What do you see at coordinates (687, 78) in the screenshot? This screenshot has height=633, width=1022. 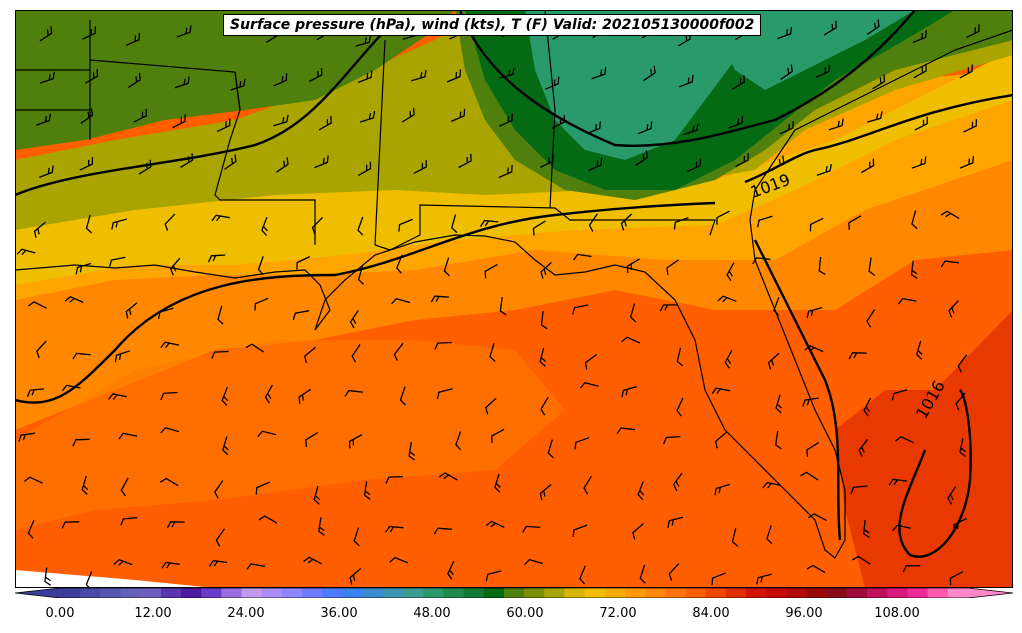 I see `isobar-green-low` at bounding box center [687, 78].